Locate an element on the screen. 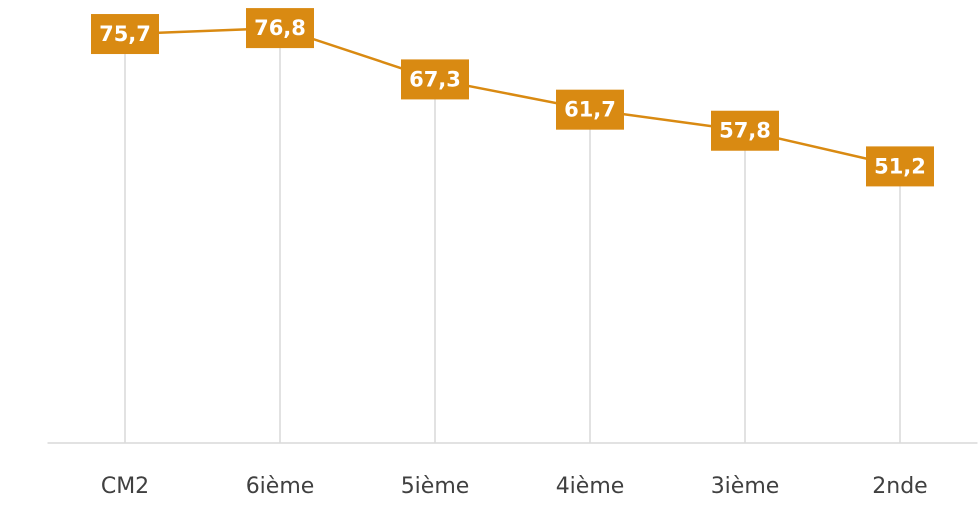 Image resolution: width=980 pixels, height=517 pixels. data-label: 61,7 is located at coordinates (590, 110).